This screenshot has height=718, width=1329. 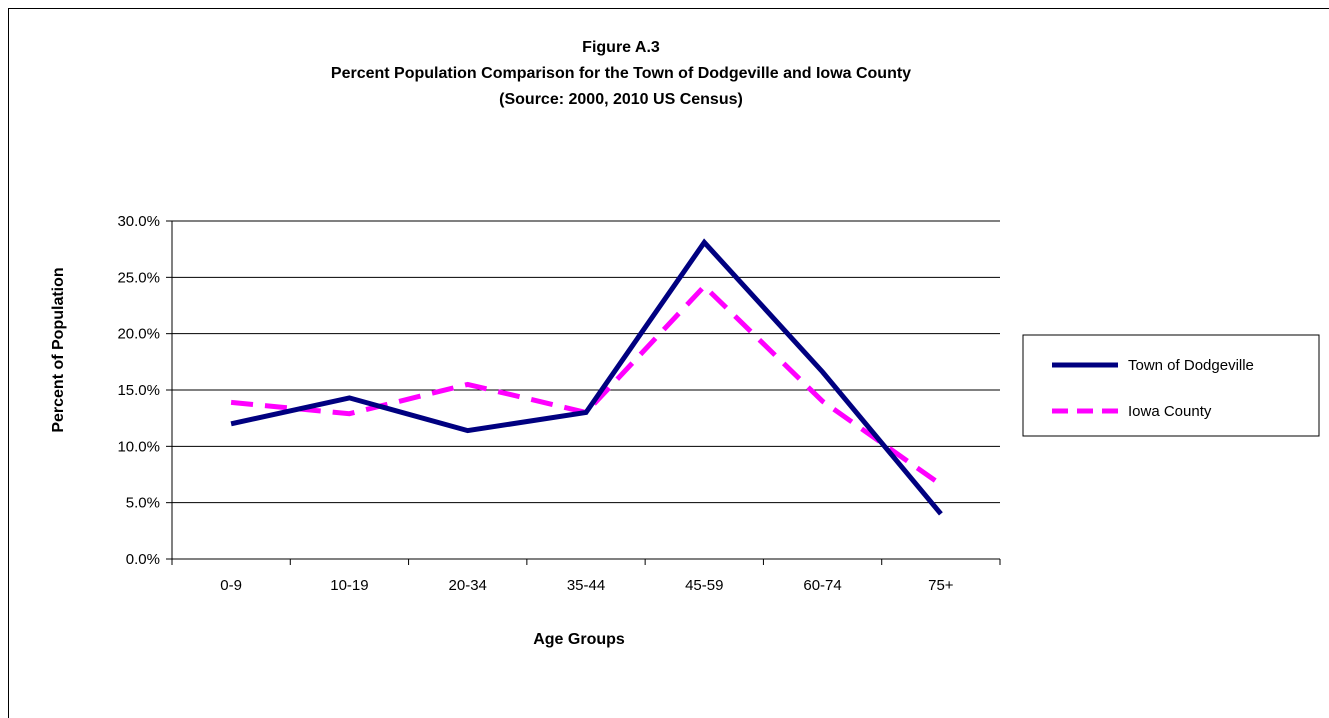 I want to click on y-tick-labels: 0.0% 5.0% 10.0% 15.0% 20.0% 25.0% 30.0%, so click(x=138, y=390).